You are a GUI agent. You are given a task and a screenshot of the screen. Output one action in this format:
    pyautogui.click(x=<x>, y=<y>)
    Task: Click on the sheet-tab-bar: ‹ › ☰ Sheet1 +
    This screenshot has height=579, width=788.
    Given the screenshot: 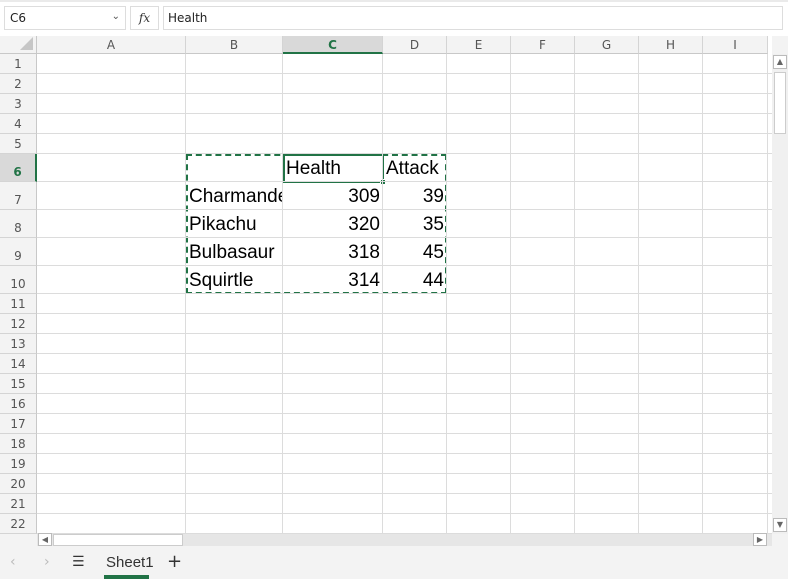 What is the action you would take?
    pyautogui.click(x=394, y=562)
    